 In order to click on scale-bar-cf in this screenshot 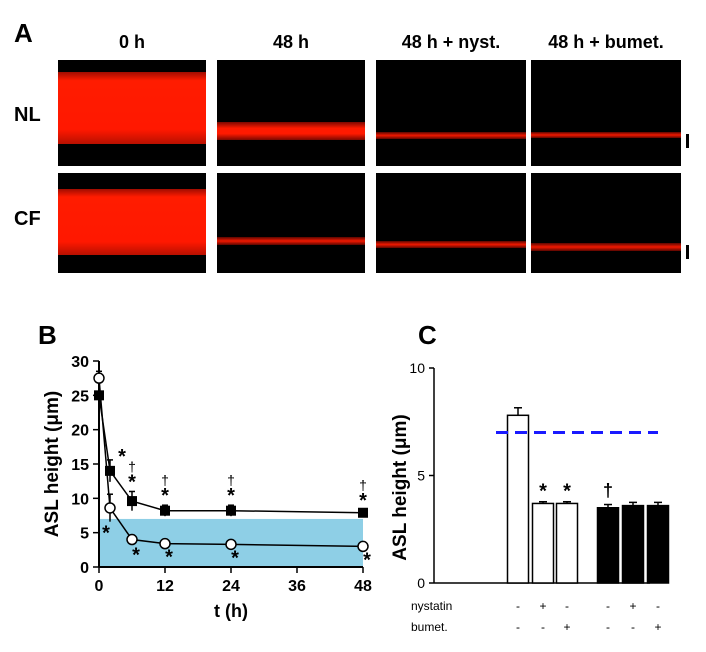, I will do `click(687, 252)`.